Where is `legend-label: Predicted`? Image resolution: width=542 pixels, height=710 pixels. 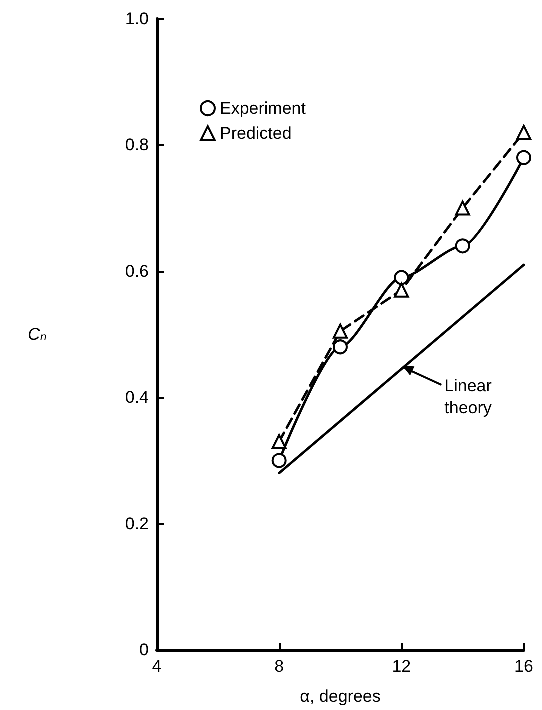 legend-label: Predicted is located at coordinates (256, 133).